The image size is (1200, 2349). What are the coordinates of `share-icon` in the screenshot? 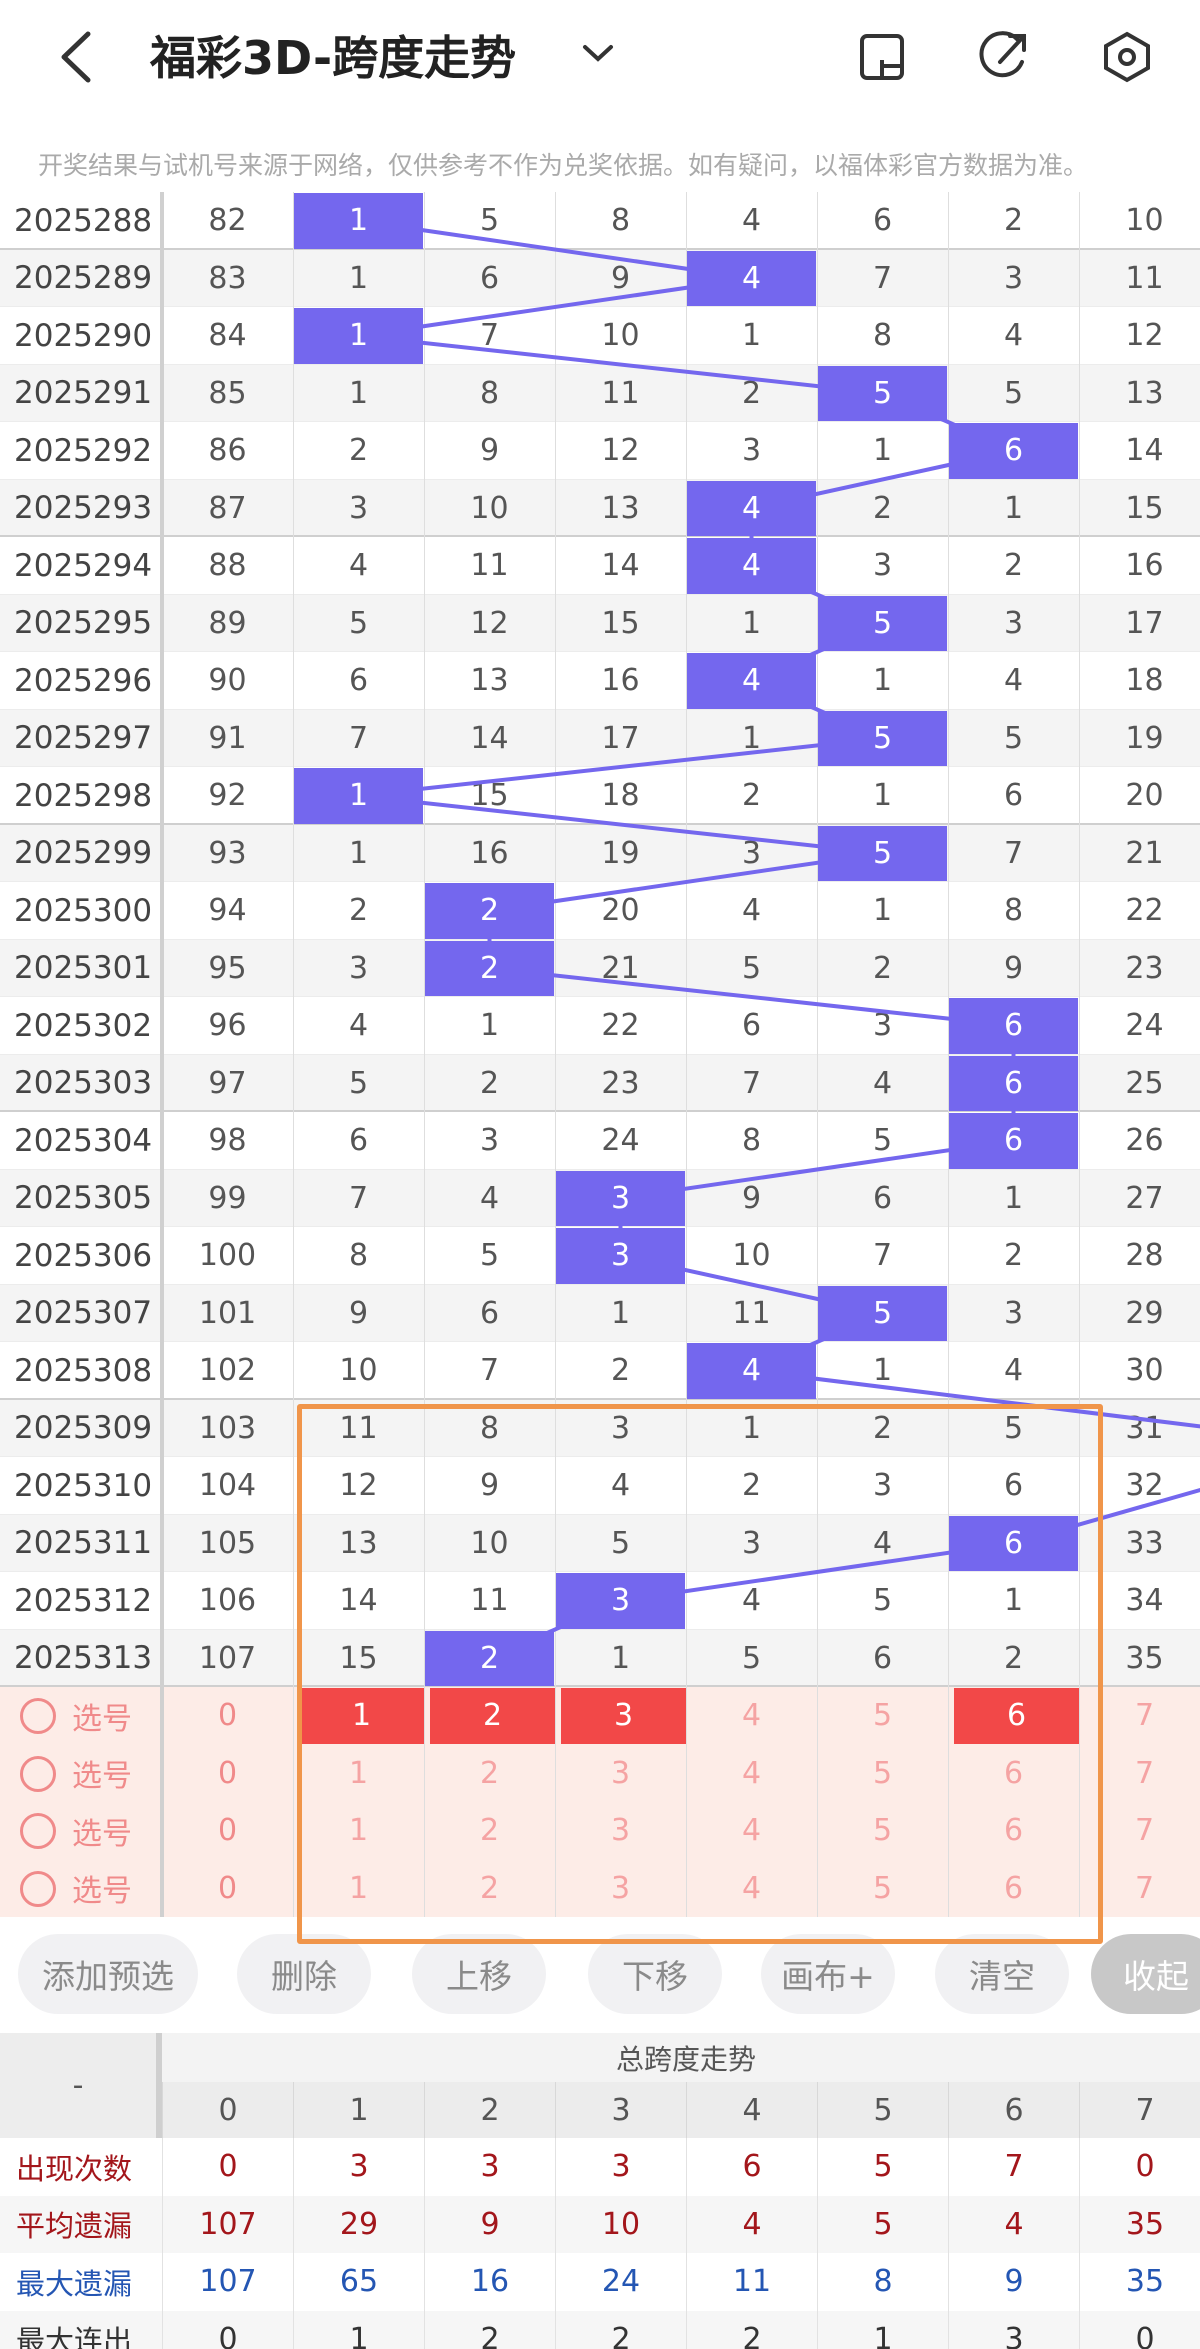 It's located at (1002, 54).